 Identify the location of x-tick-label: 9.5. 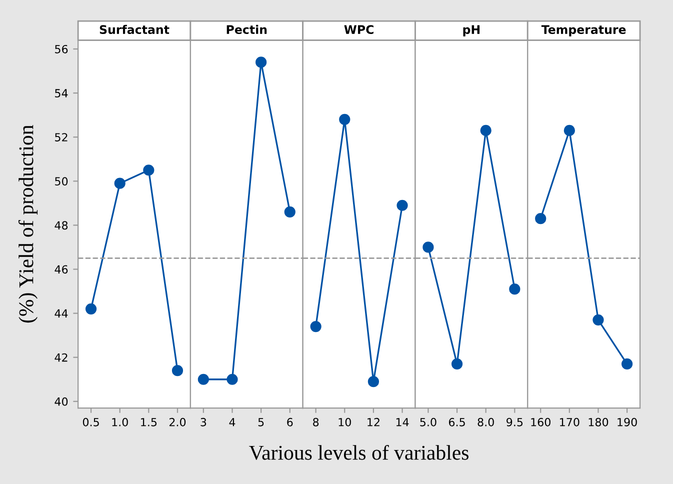
(514, 422).